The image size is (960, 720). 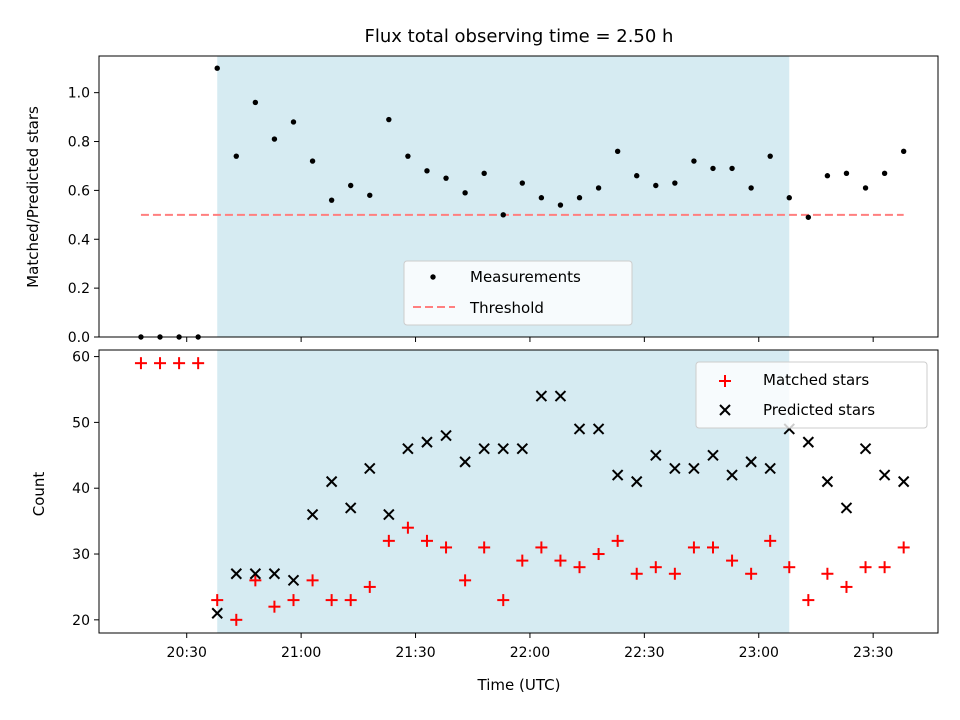 I want to click on top-legend: Measurements Threshold, so click(x=518, y=293).